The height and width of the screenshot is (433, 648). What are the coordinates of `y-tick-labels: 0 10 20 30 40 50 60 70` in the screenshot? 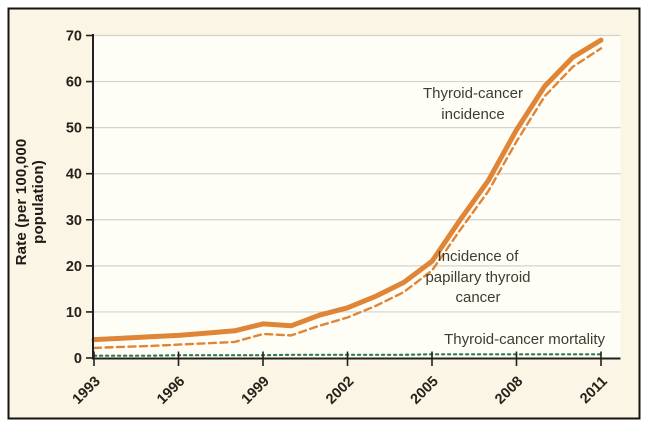 It's located at (74, 198).